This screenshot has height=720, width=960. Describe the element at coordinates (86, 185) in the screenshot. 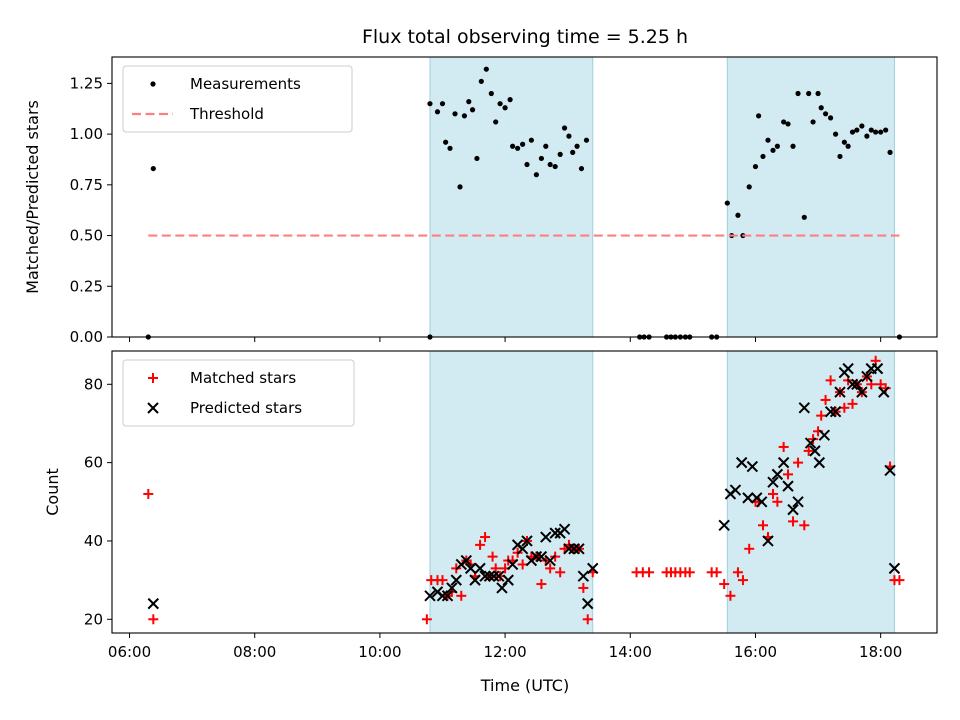

I see `y-tick-label: 0.75` at that location.